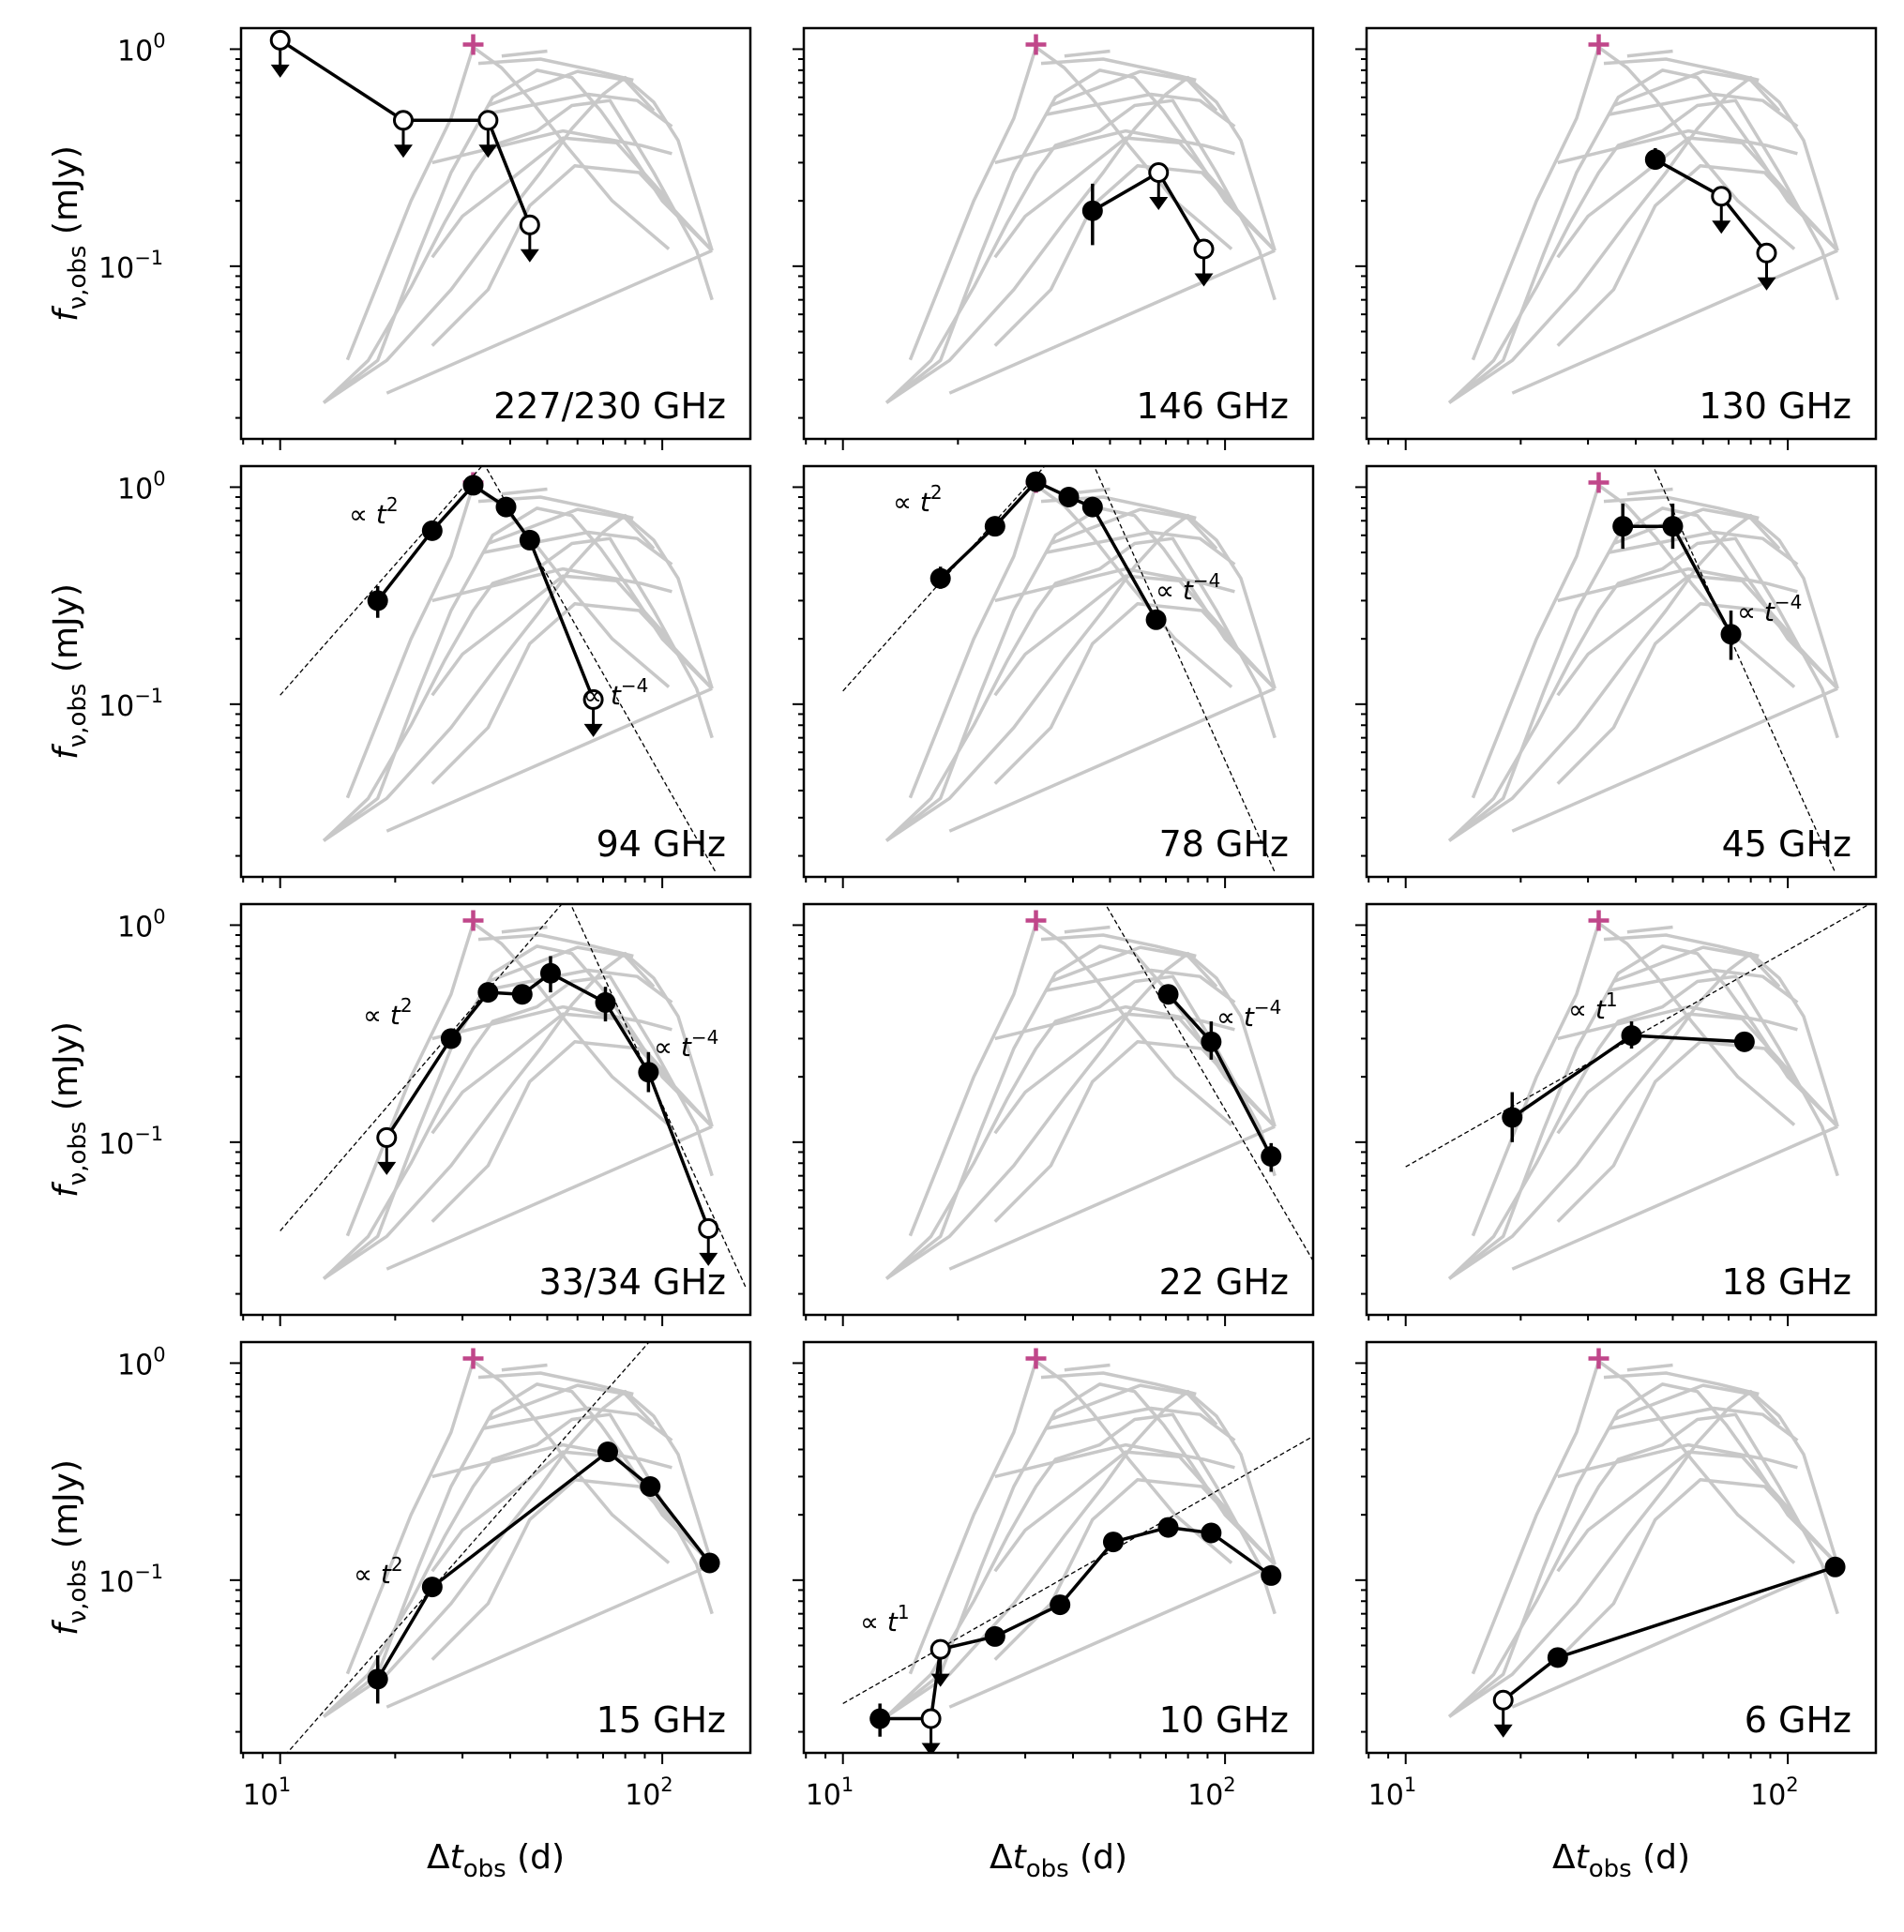 Image resolution: width=1904 pixels, height=1932 pixels. I want to click on data-line, so click(1628, 1076).